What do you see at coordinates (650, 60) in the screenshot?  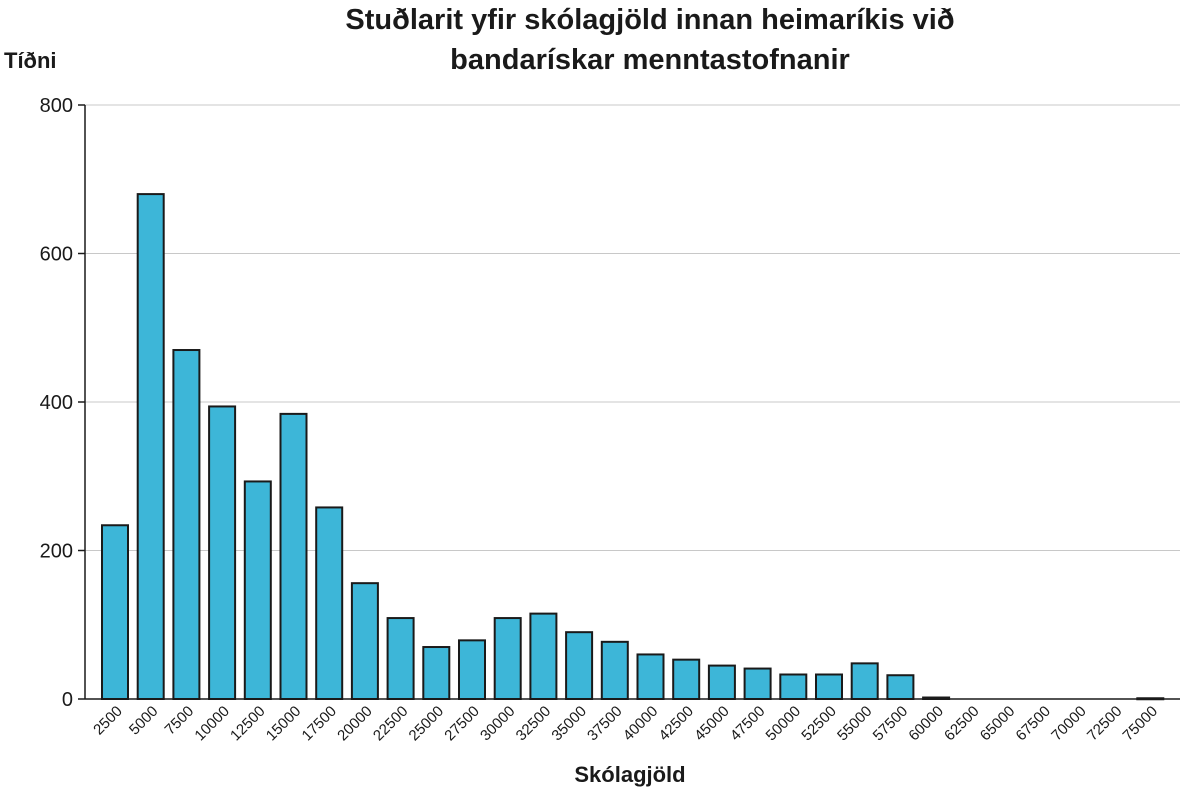 I see `chart-title-line-2: bandarískar menntastofnanir` at bounding box center [650, 60].